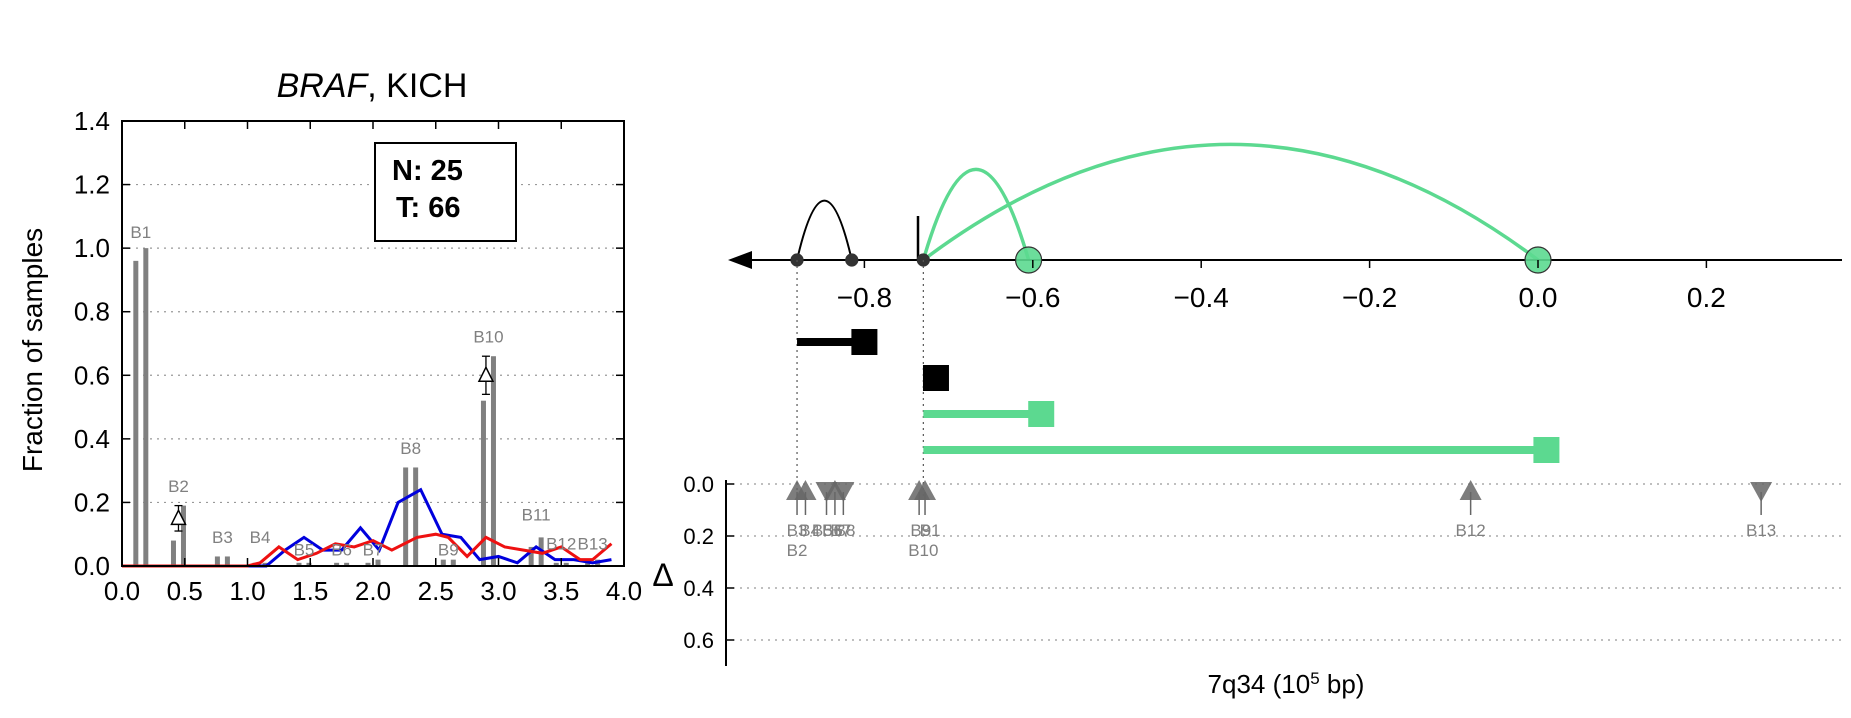  I want to click on y-tick-label: 1.2, so click(92, 185).